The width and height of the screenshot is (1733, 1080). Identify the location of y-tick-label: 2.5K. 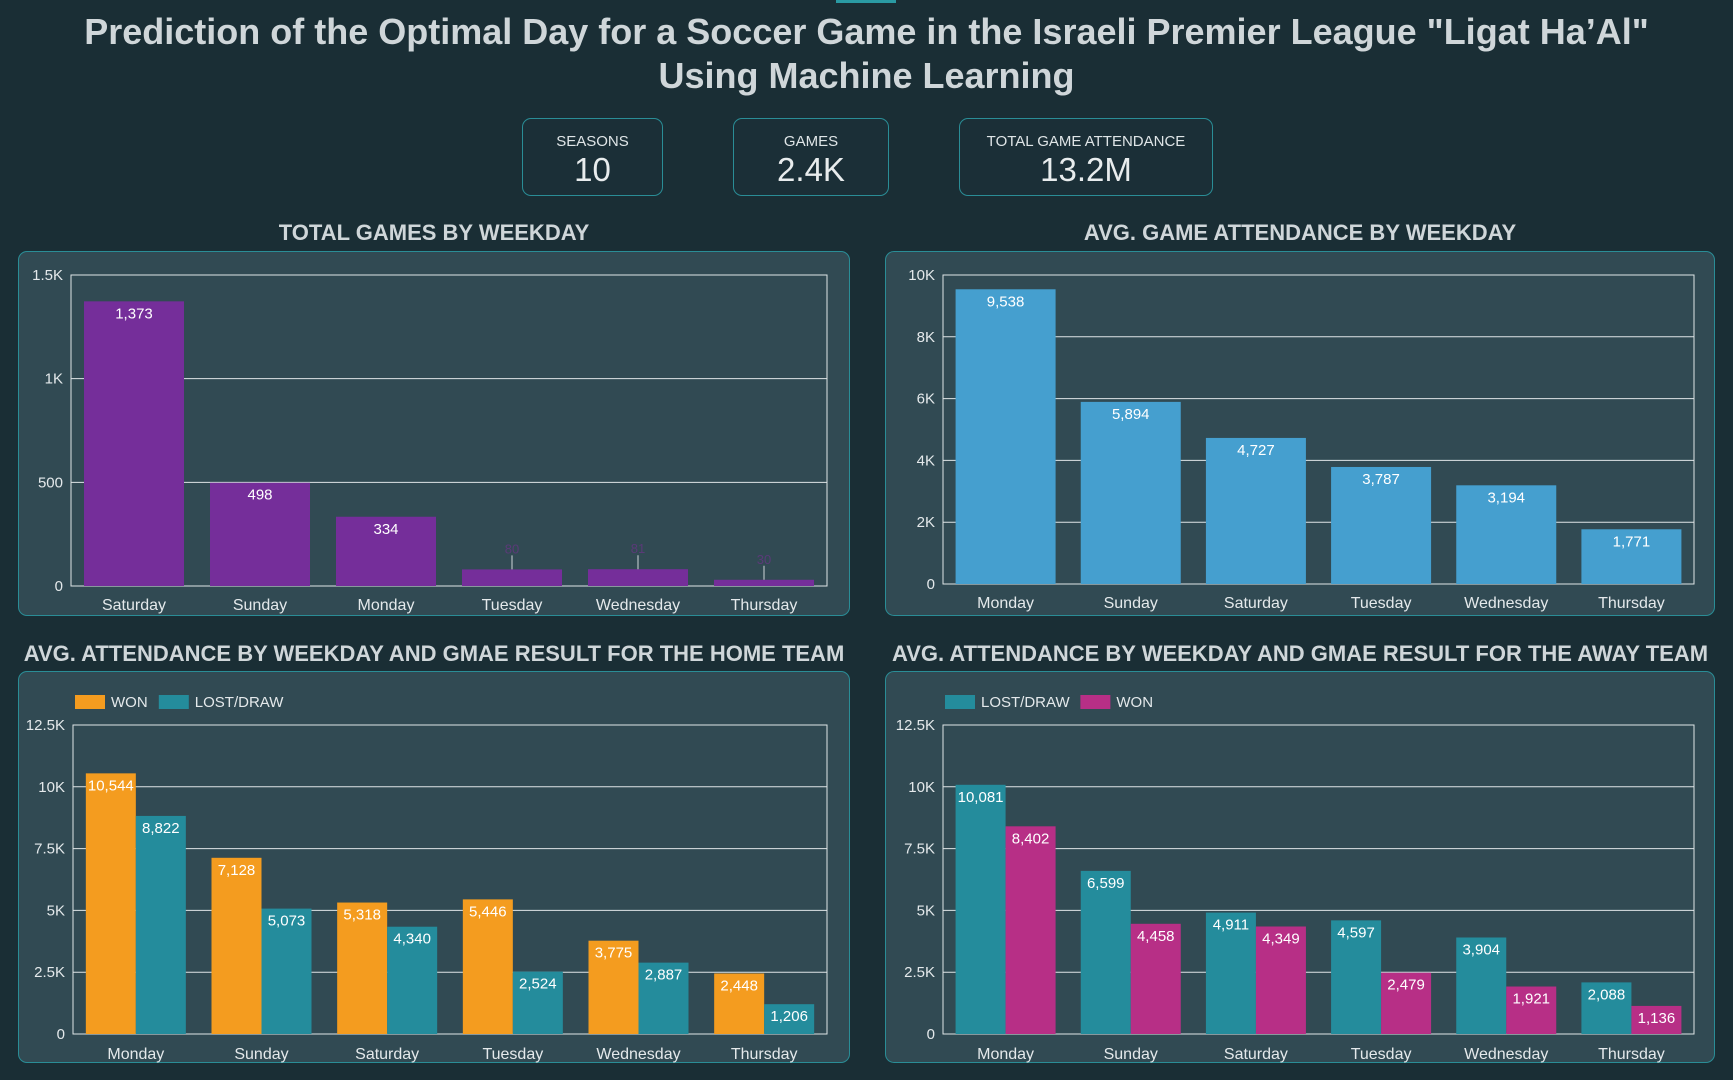
(49, 972).